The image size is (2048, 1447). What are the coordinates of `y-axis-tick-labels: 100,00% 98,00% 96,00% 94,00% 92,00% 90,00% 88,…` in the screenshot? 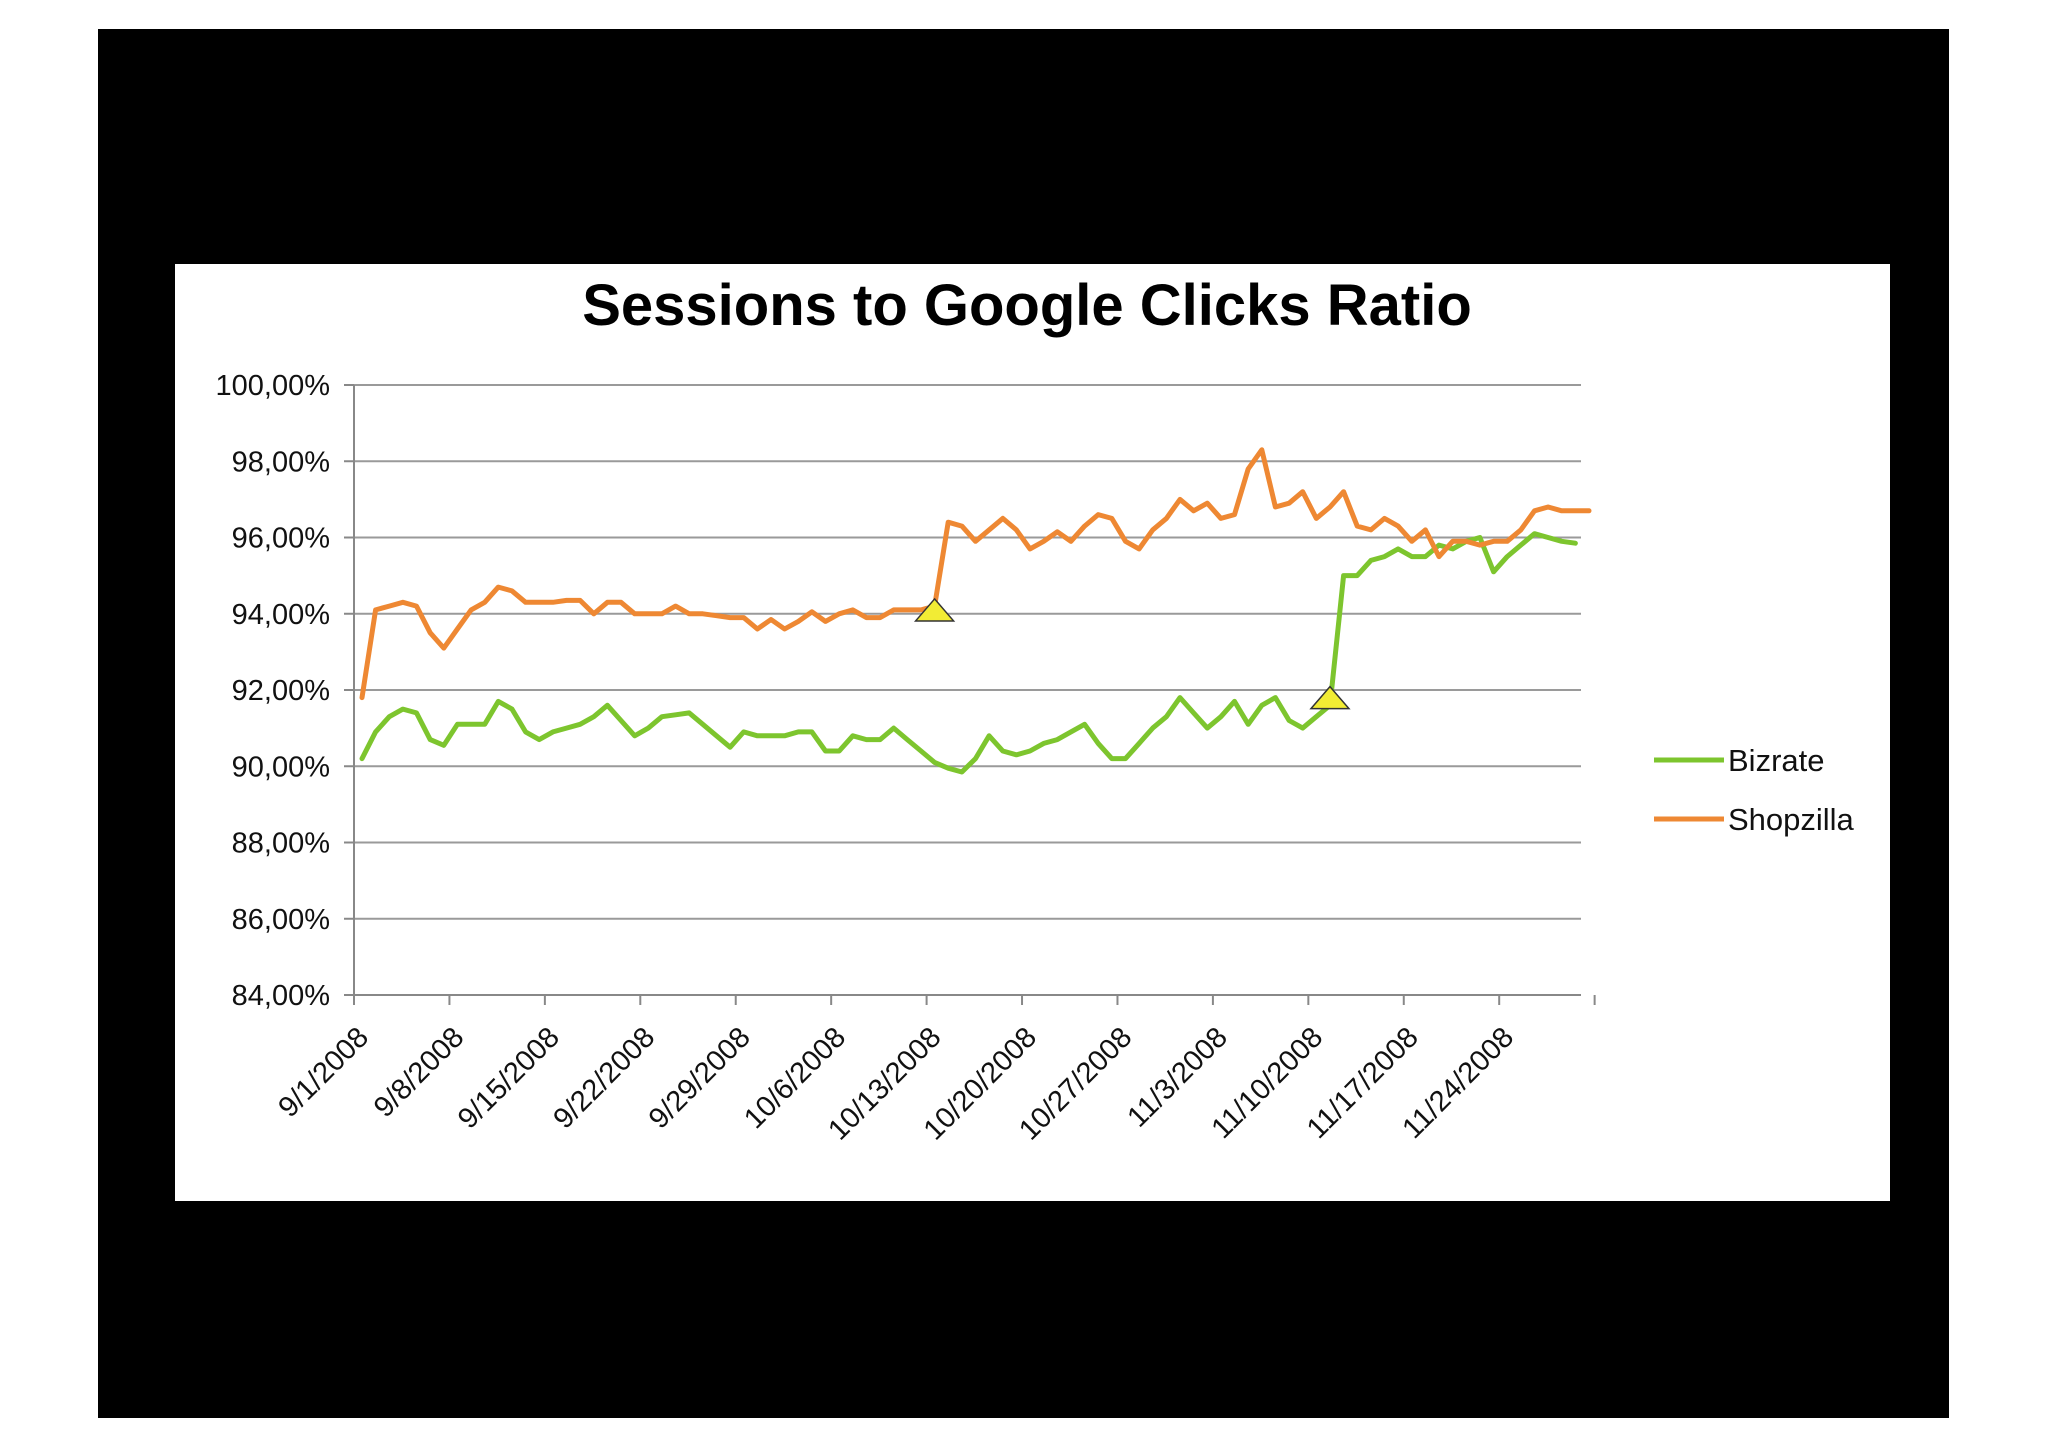 It's located at (273, 691).